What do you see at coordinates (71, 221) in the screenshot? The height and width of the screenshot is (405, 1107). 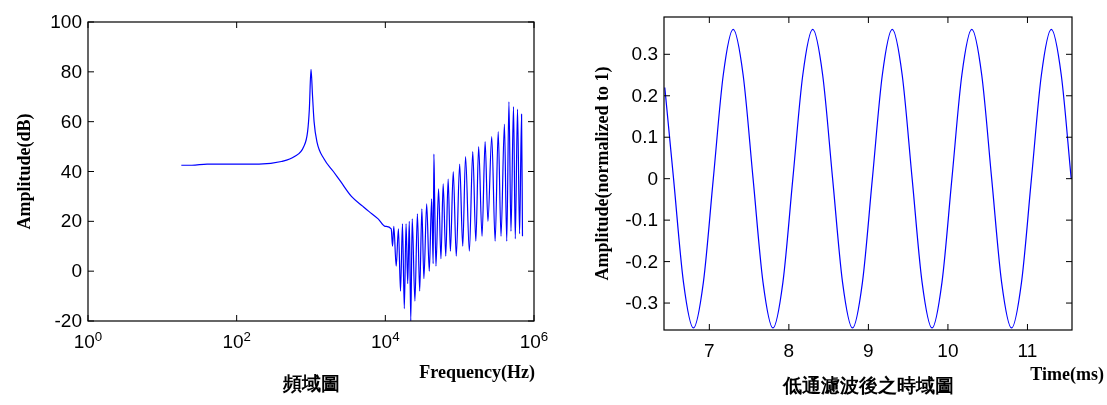 I see `y-tick-label: 20` at bounding box center [71, 221].